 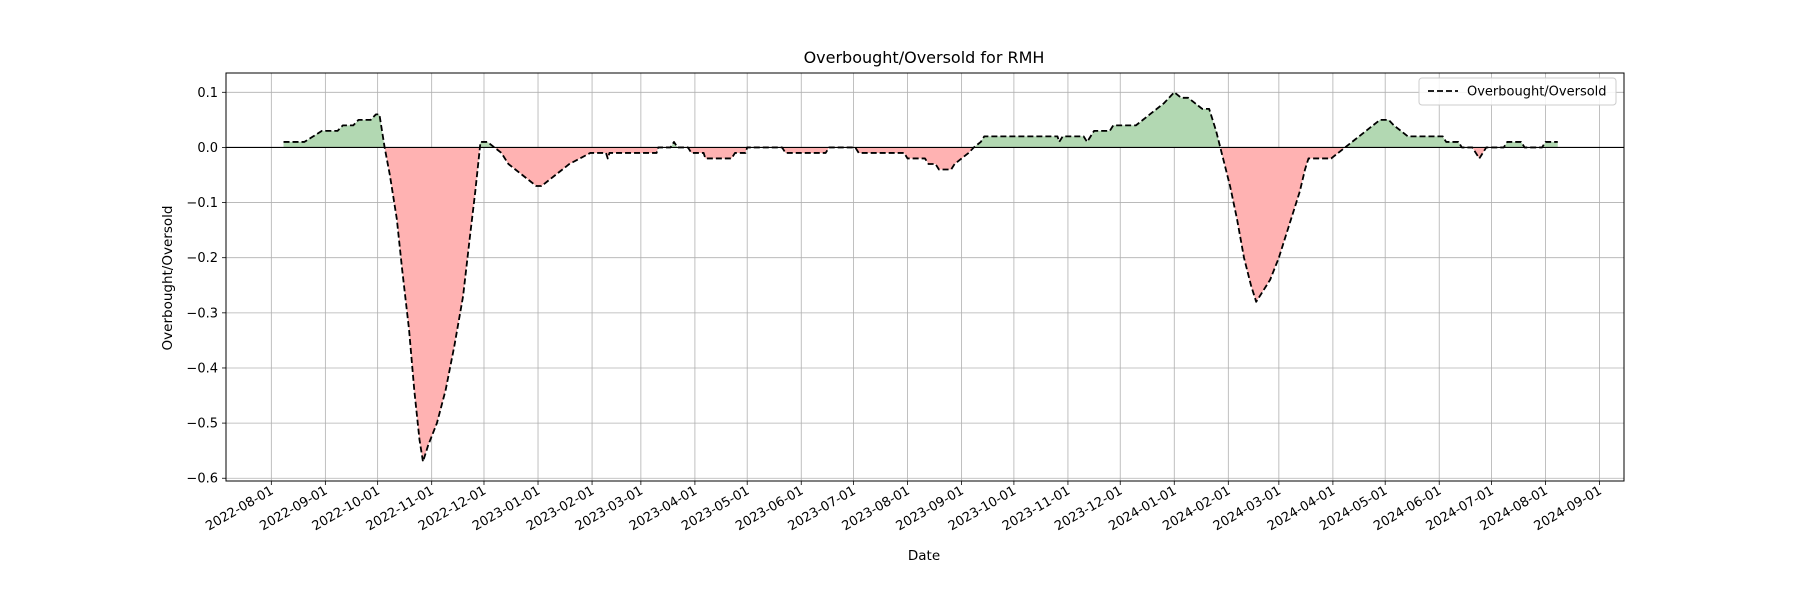 What do you see at coordinates (207, 93) in the screenshot?
I see `y-tick-label: 0.1` at bounding box center [207, 93].